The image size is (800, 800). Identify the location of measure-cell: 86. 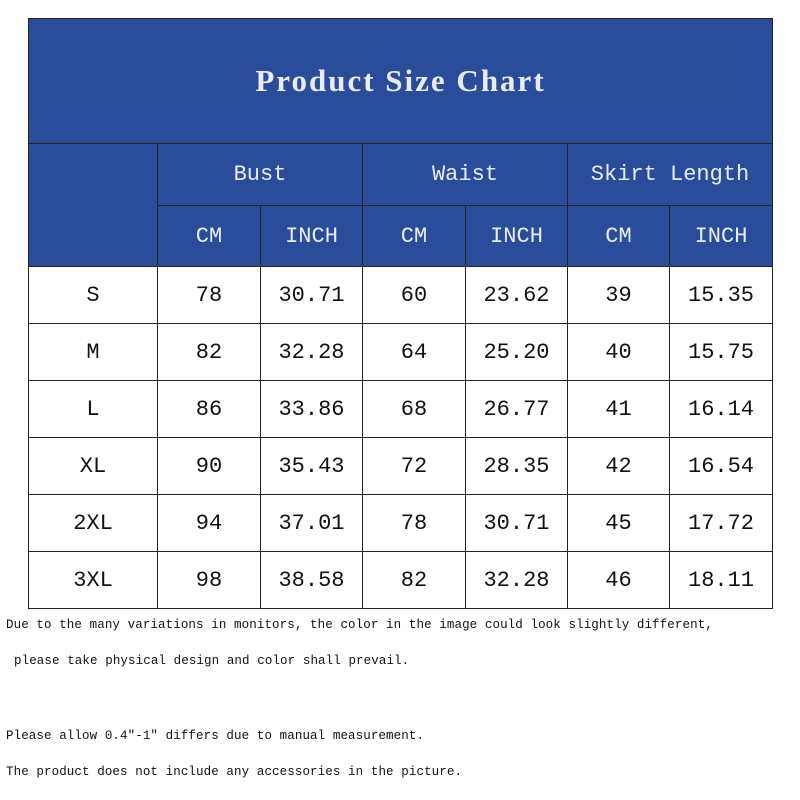
(209, 409).